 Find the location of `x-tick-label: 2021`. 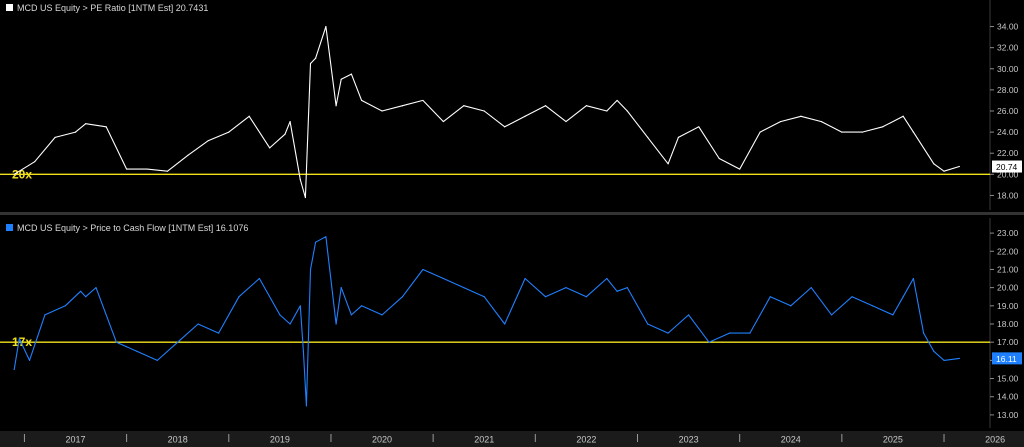

x-tick-label: 2021 is located at coordinates (484, 440).